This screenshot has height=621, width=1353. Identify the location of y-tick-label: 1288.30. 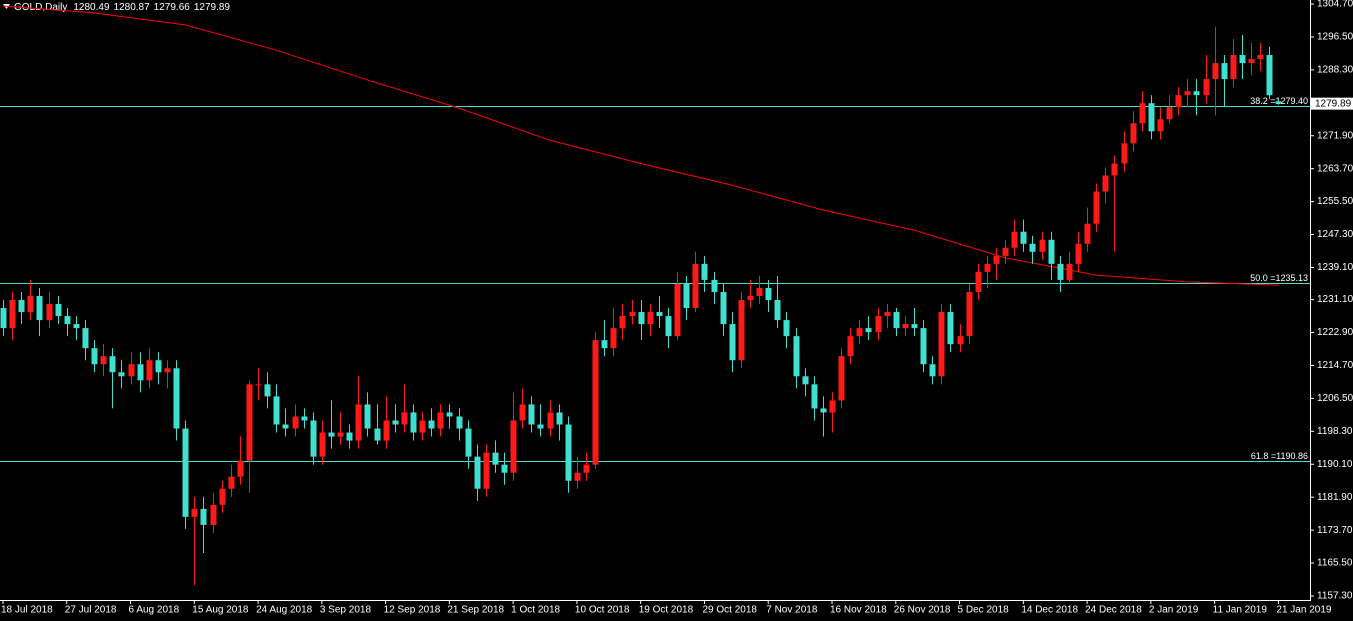
(1335, 70).